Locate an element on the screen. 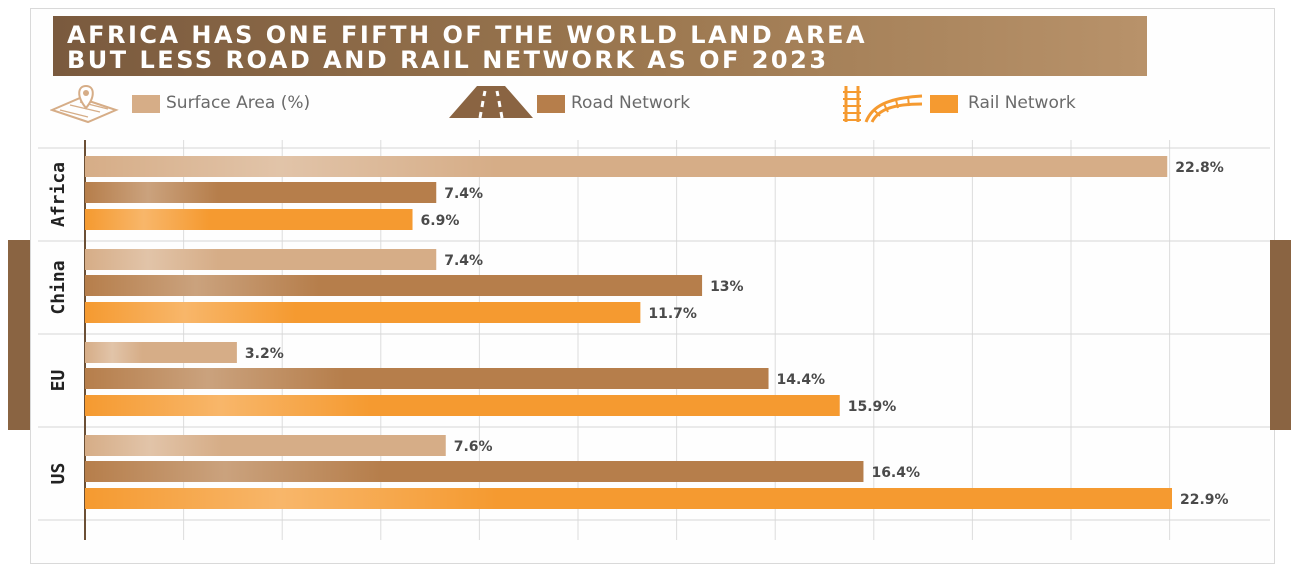 The width and height of the screenshot is (1291, 573). railway-icon is located at coordinates (883, 104).